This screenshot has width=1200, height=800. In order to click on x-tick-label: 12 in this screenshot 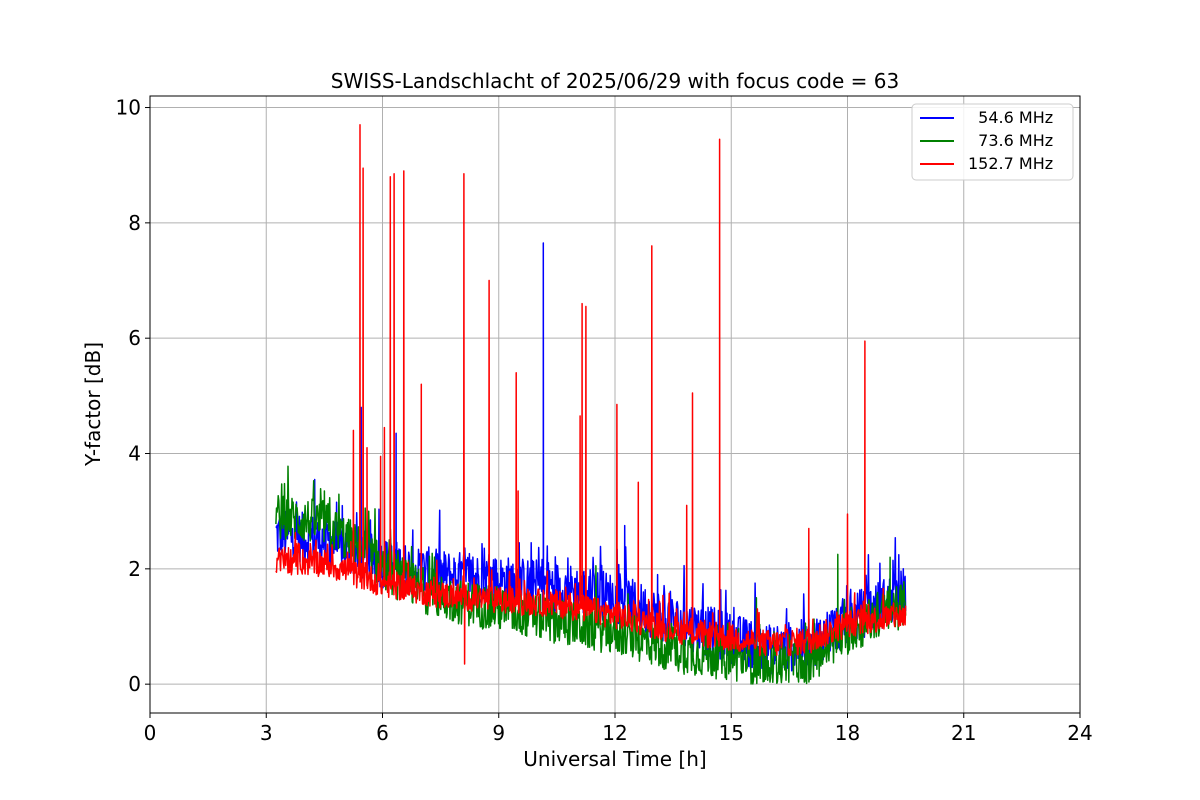, I will do `click(614, 733)`.